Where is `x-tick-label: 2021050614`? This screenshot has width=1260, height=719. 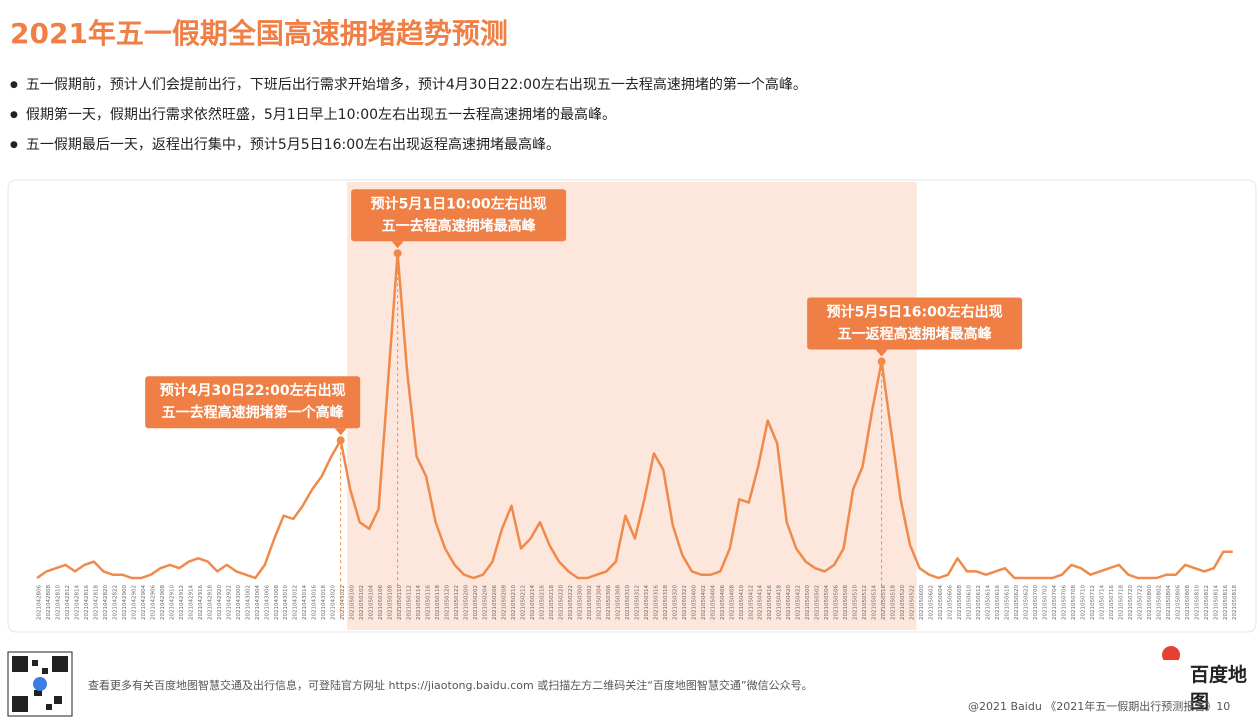
x-tick-label: 2021050614 is located at coordinates (989, 602).